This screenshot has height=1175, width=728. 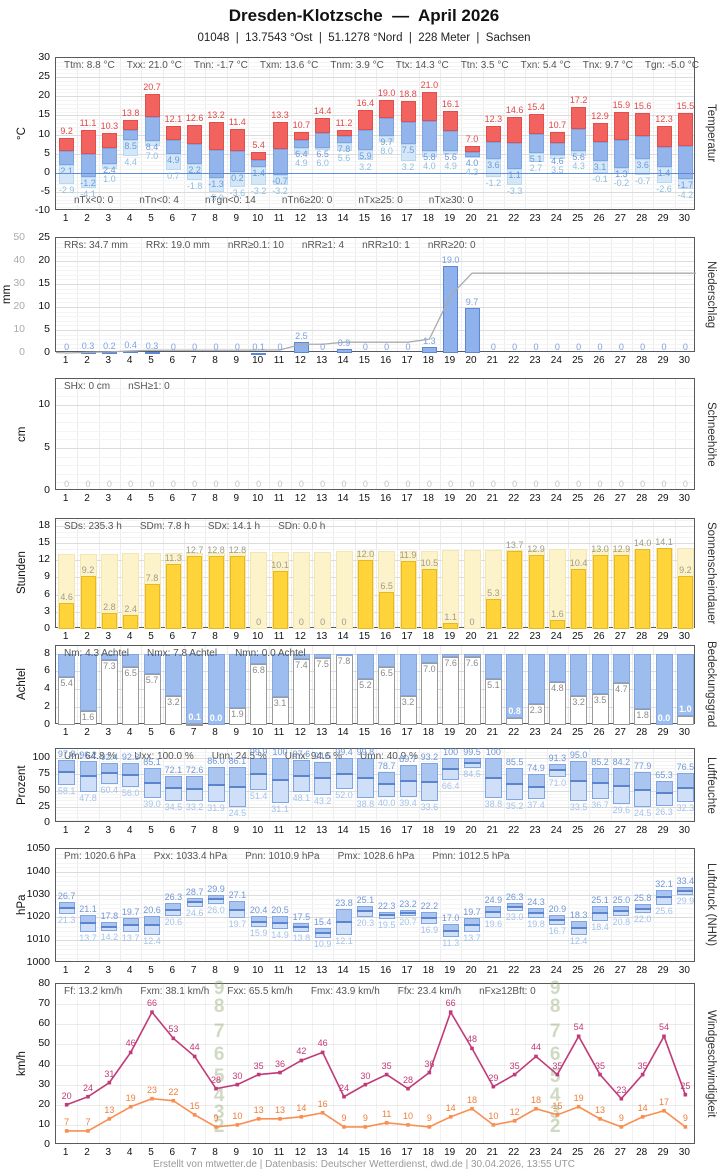 I want to click on day-label: 26, so click(x=599, y=732).